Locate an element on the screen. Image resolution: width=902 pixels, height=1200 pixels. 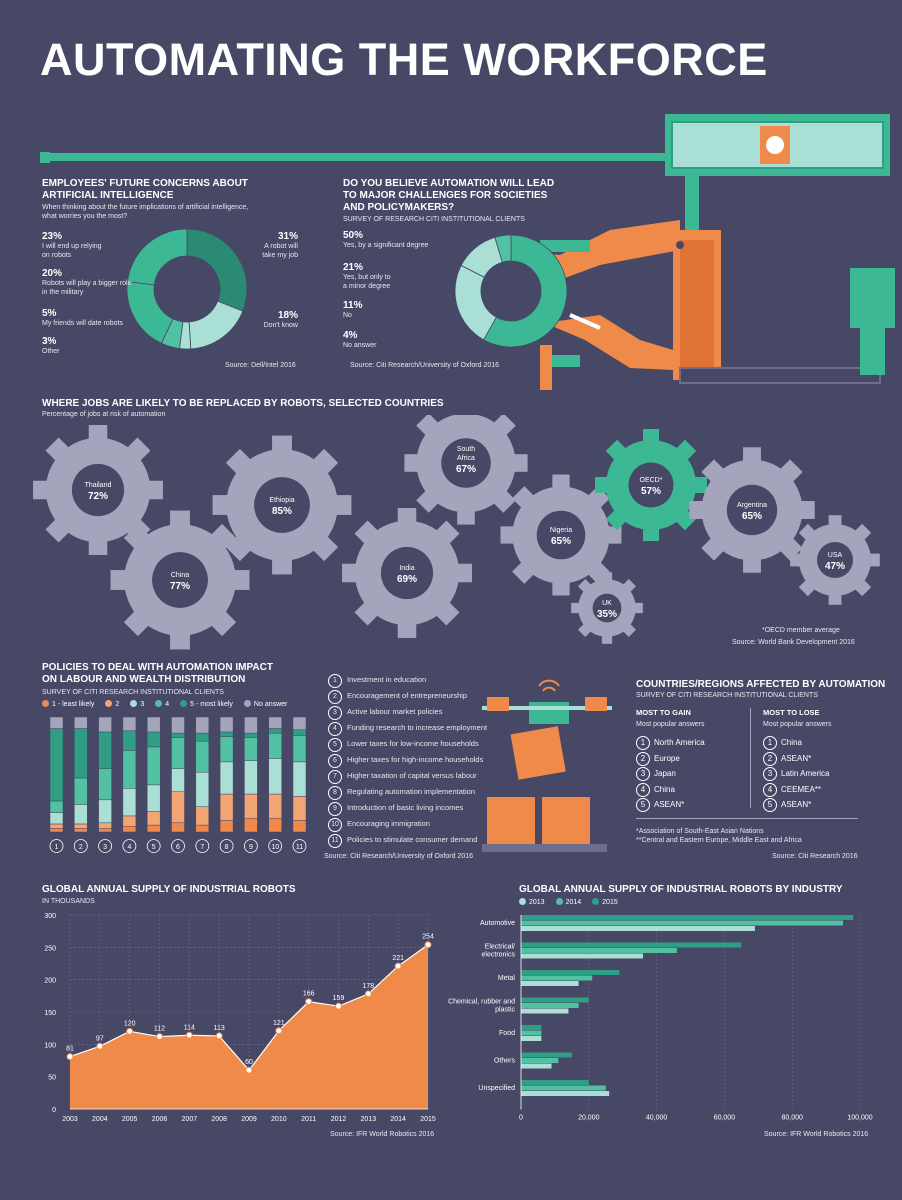
gear-name: Nigeria is located at coordinates (561, 530).